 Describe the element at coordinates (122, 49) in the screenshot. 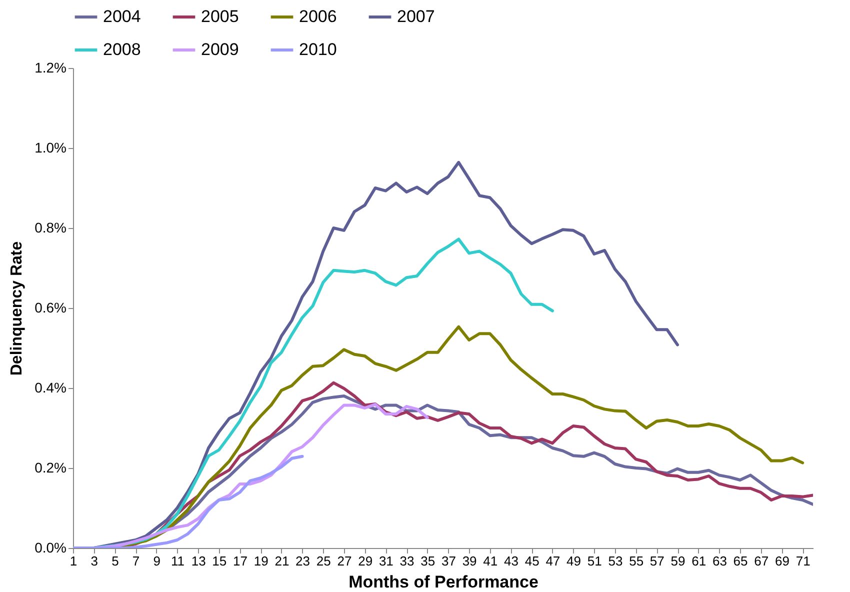

I see `legend-label: 2008` at that location.